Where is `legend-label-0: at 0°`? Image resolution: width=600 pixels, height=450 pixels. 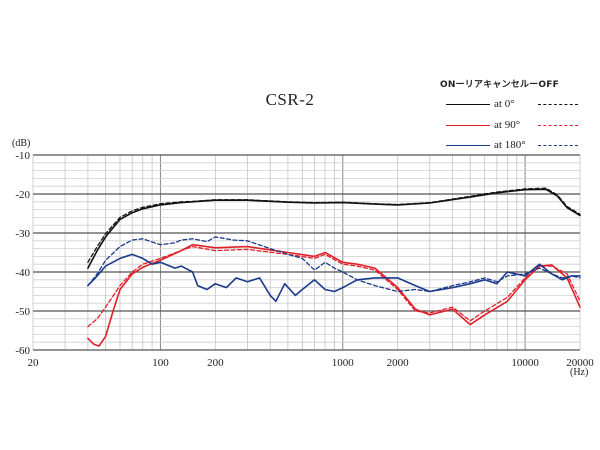
legend-label-0: at 0° is located at coordinates (504, 104).